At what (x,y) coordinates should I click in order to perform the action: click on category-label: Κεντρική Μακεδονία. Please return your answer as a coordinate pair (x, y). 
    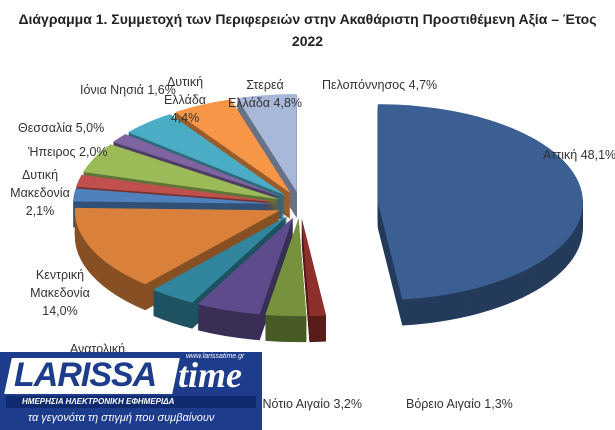
    Looking at the image, I should click on (60, 284).